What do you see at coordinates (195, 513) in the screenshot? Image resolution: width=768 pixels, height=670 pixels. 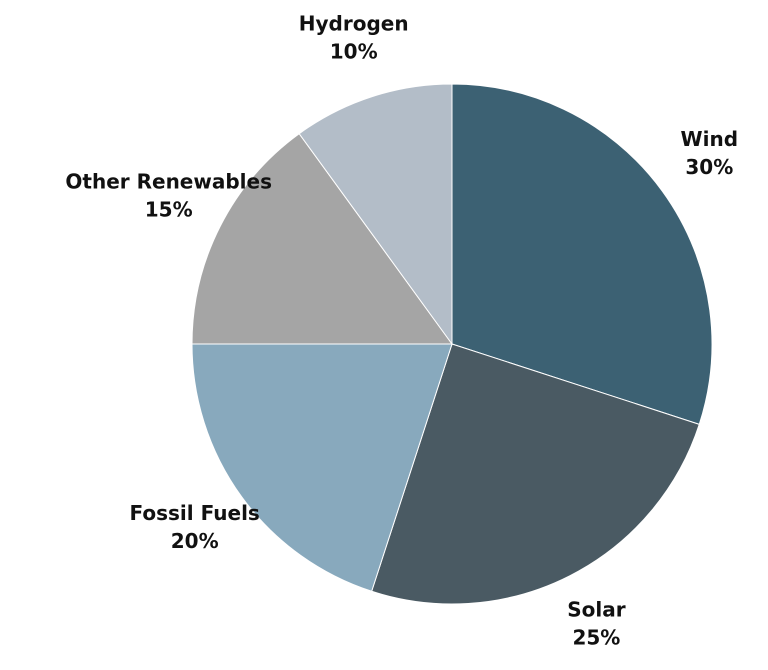 I see `slice-category-label: Fossil Fuels` at bounding box center [195, 513].